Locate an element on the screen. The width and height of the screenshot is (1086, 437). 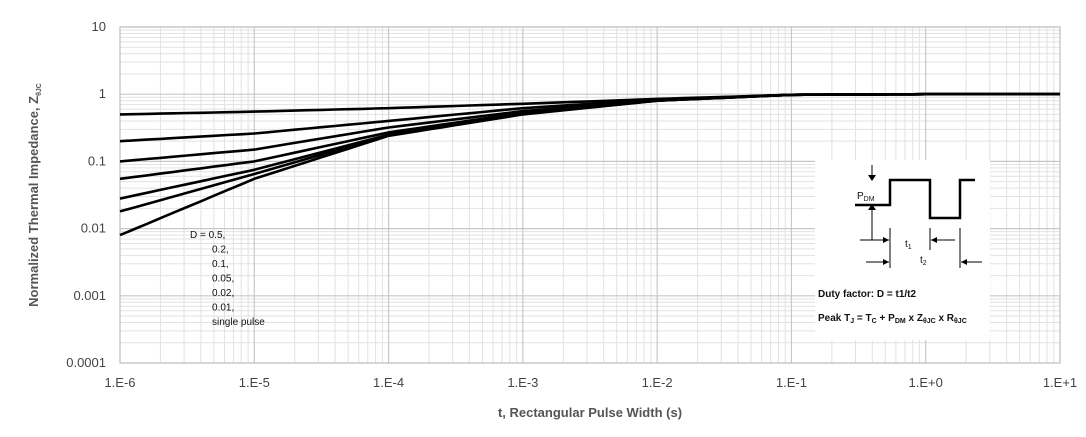
x-tick-label: 1.E-3 is located at coordinates (522, 382).